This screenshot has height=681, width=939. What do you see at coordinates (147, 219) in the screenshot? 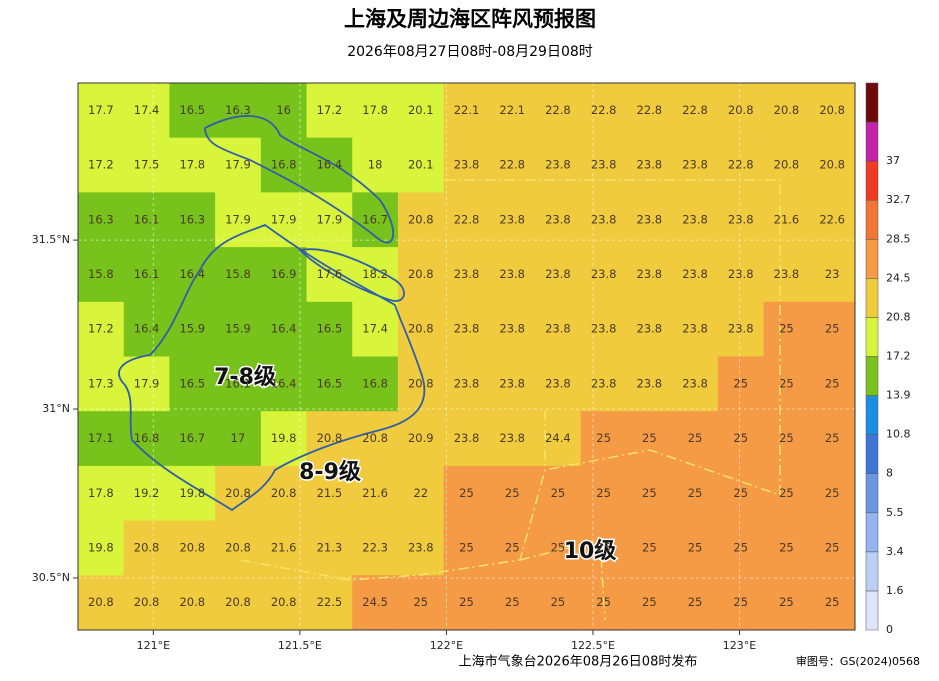
I see `grid-value: 16.1` at bounding box center [147, 219].